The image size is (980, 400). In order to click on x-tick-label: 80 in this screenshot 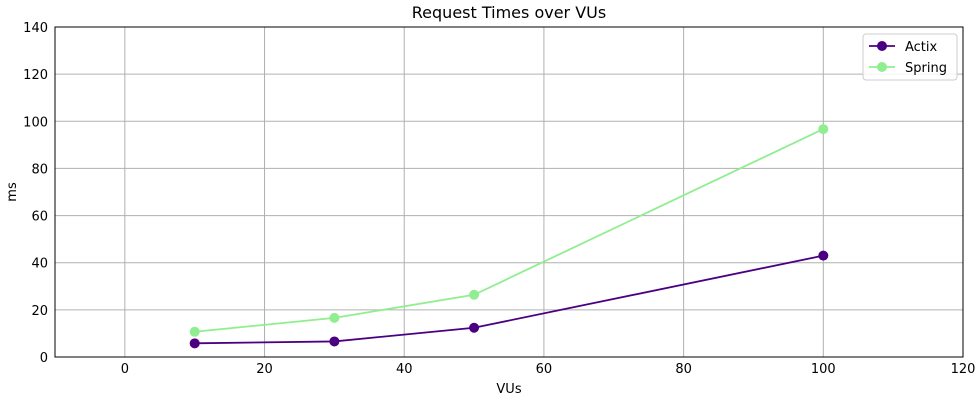, I will do `click(683, 369)`.